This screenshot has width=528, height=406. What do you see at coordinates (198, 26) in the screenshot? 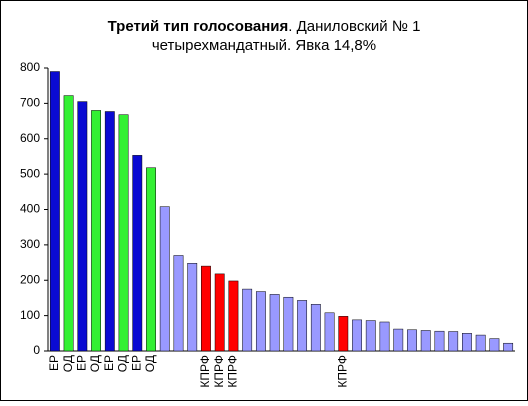
I see `title-bold: Третий тип голосования` at bounding box center [198, 26].